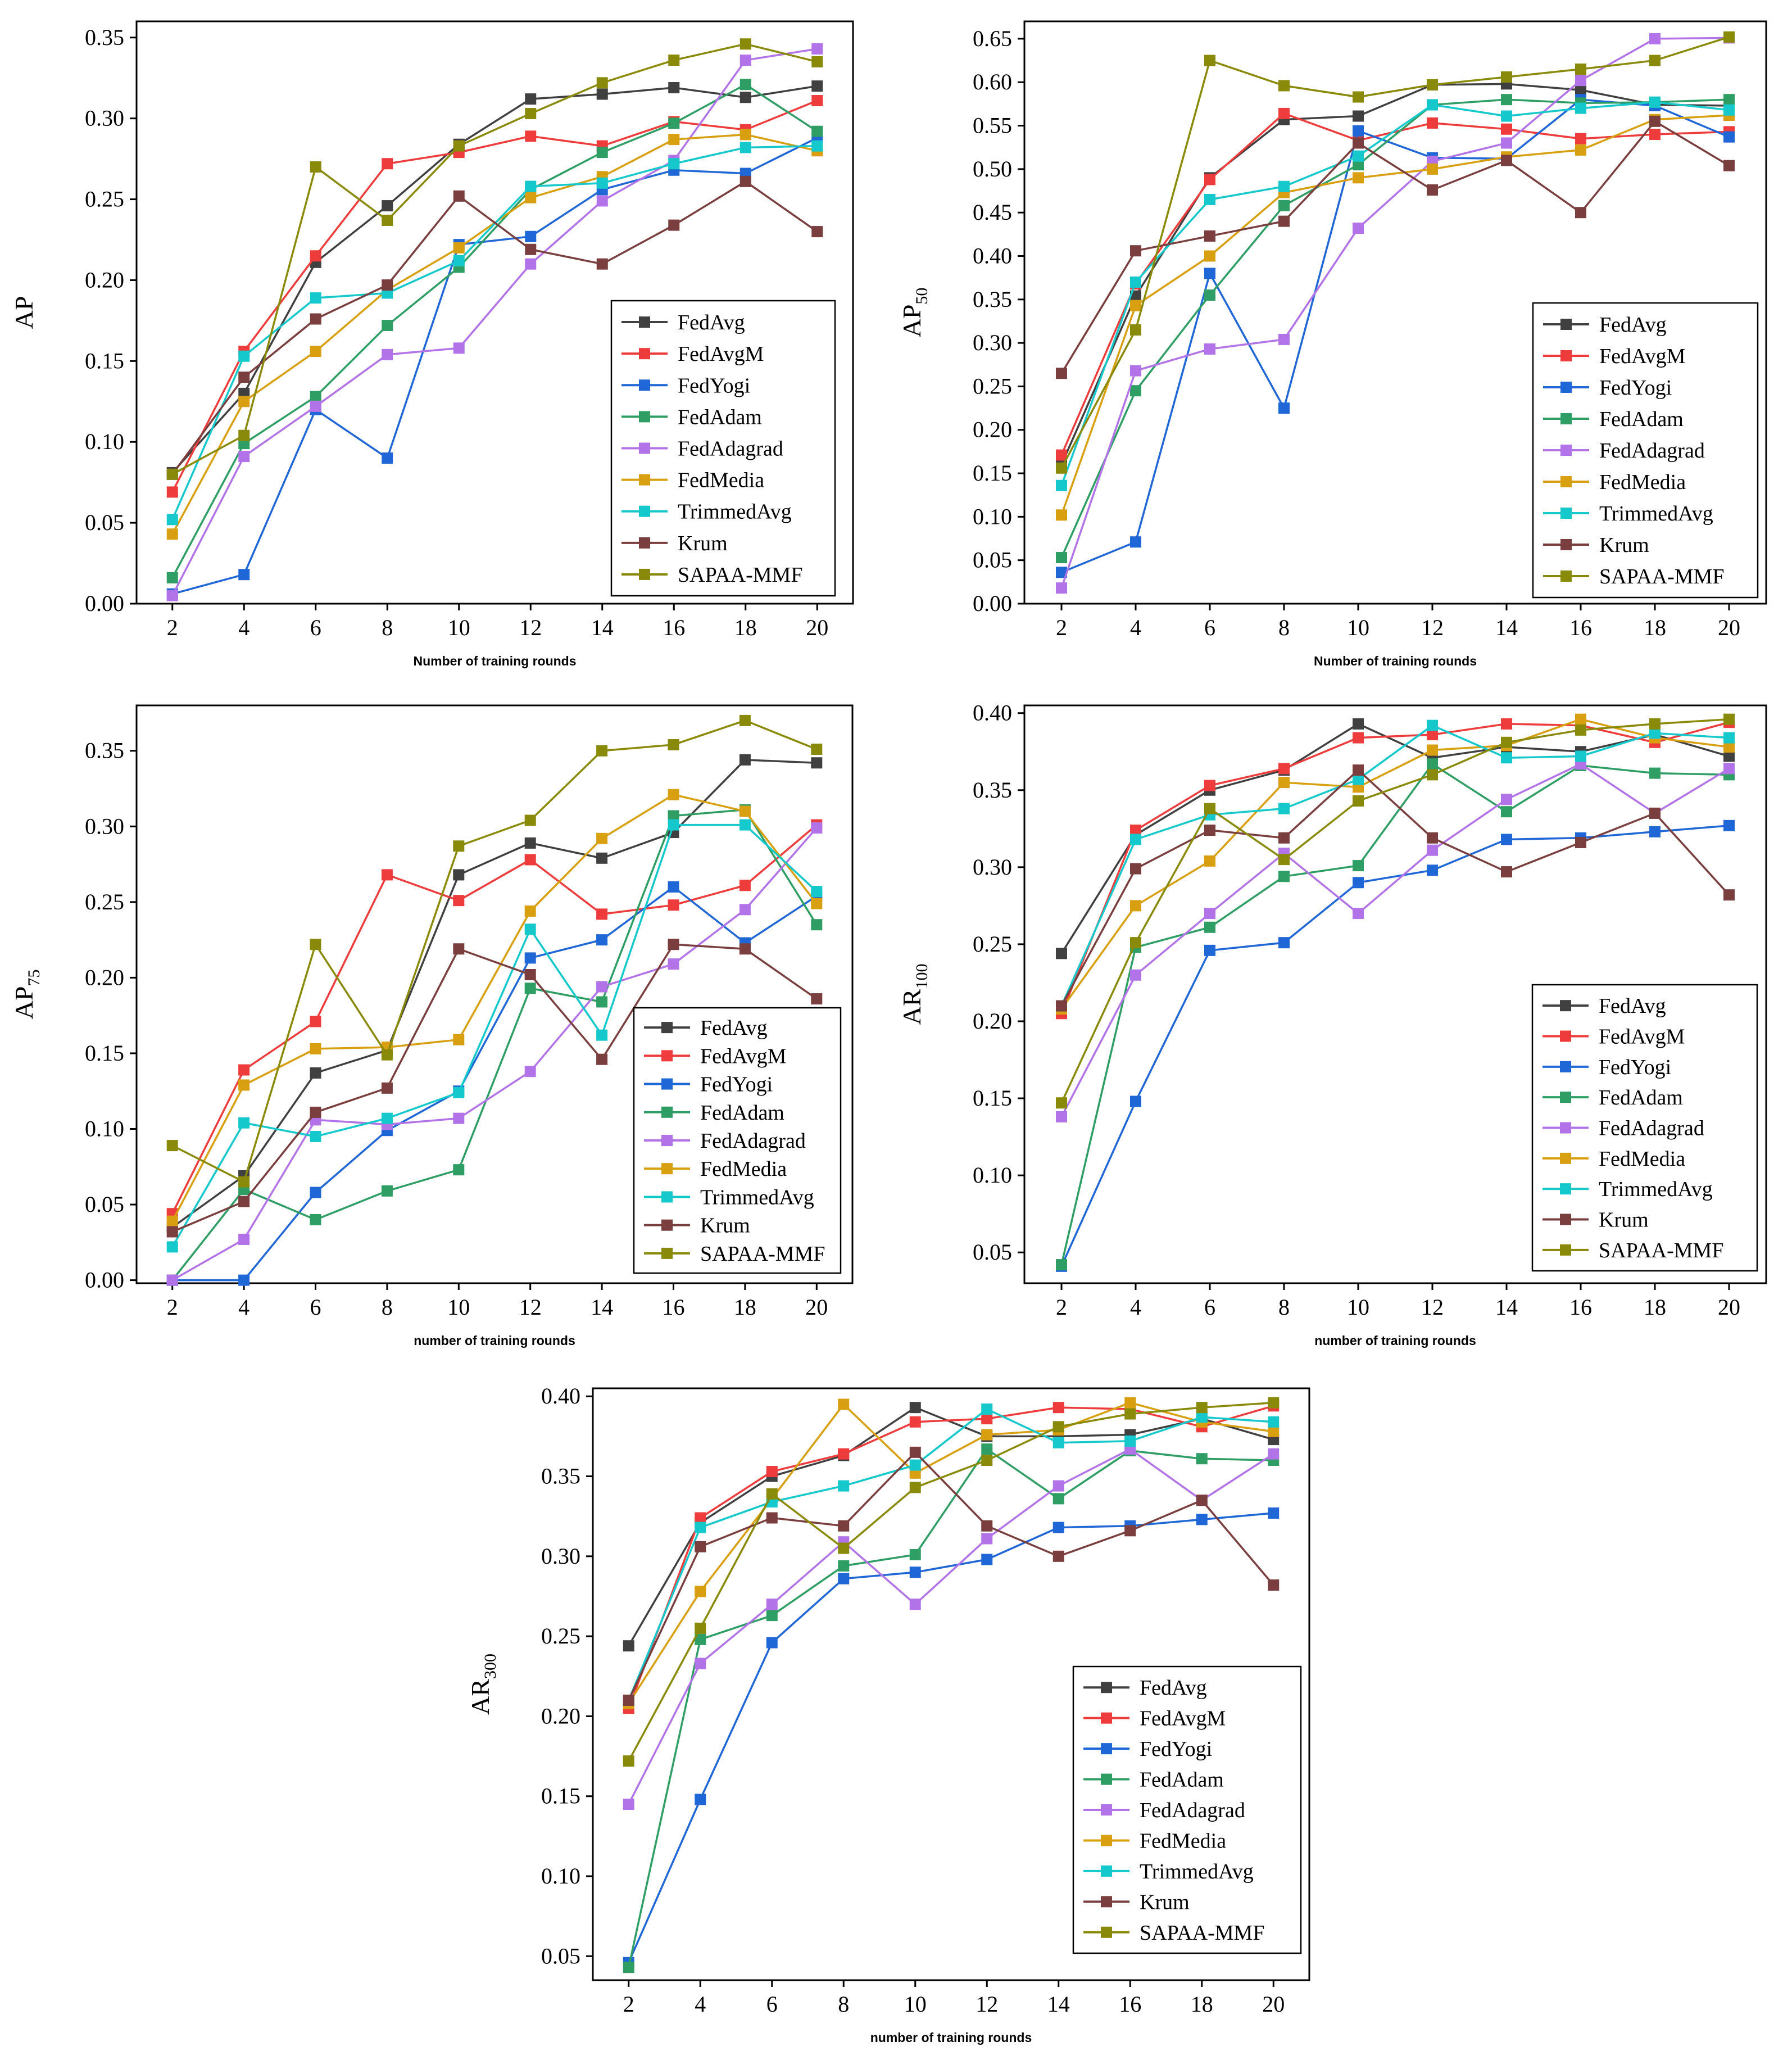 The width and height of the screenshot is (1792, 2051). I want to click on x-tick-label: 10, so click(459, 628).